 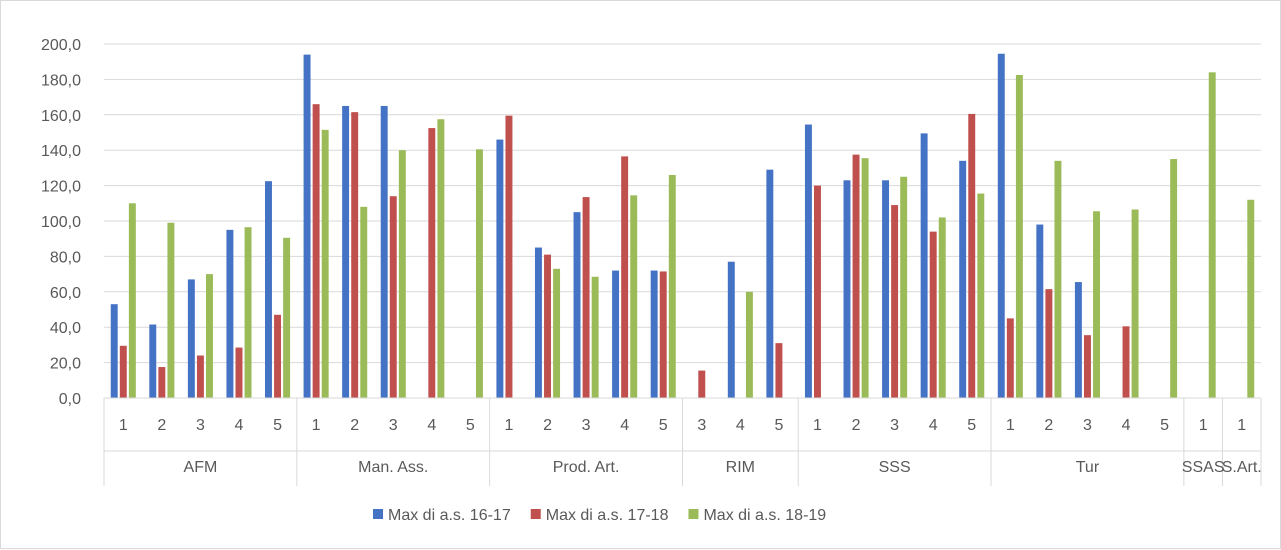 What do you see at coordinates (449, 515) in the screenshot?
I see `legend-label: Max di a.s. 16-17` at bounding box center [449, 515].